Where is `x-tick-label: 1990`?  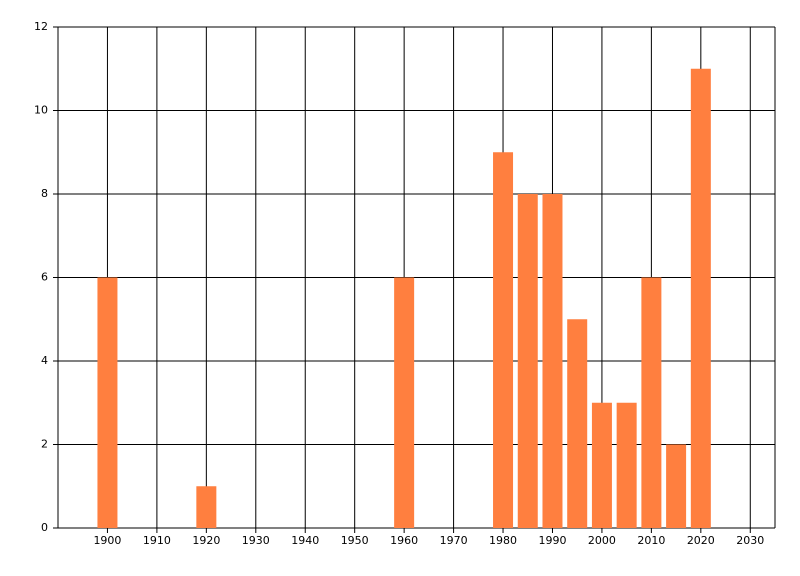 x-tick-label: 1990 is located at coordinates (552, 540).